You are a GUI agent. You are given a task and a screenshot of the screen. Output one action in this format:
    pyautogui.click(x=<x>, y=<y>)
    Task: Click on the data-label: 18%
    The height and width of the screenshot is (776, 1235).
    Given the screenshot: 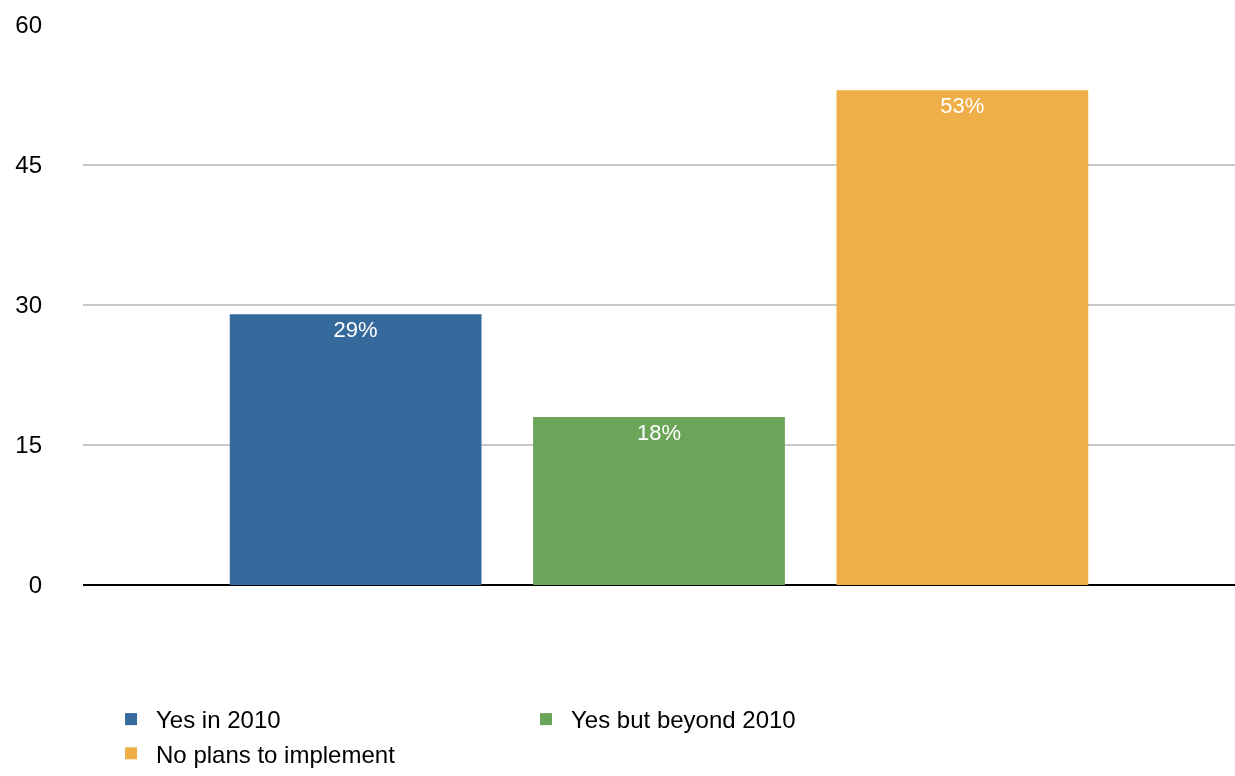 What is the action you would take?
    pyautogui.click(x=659, y=432)
    